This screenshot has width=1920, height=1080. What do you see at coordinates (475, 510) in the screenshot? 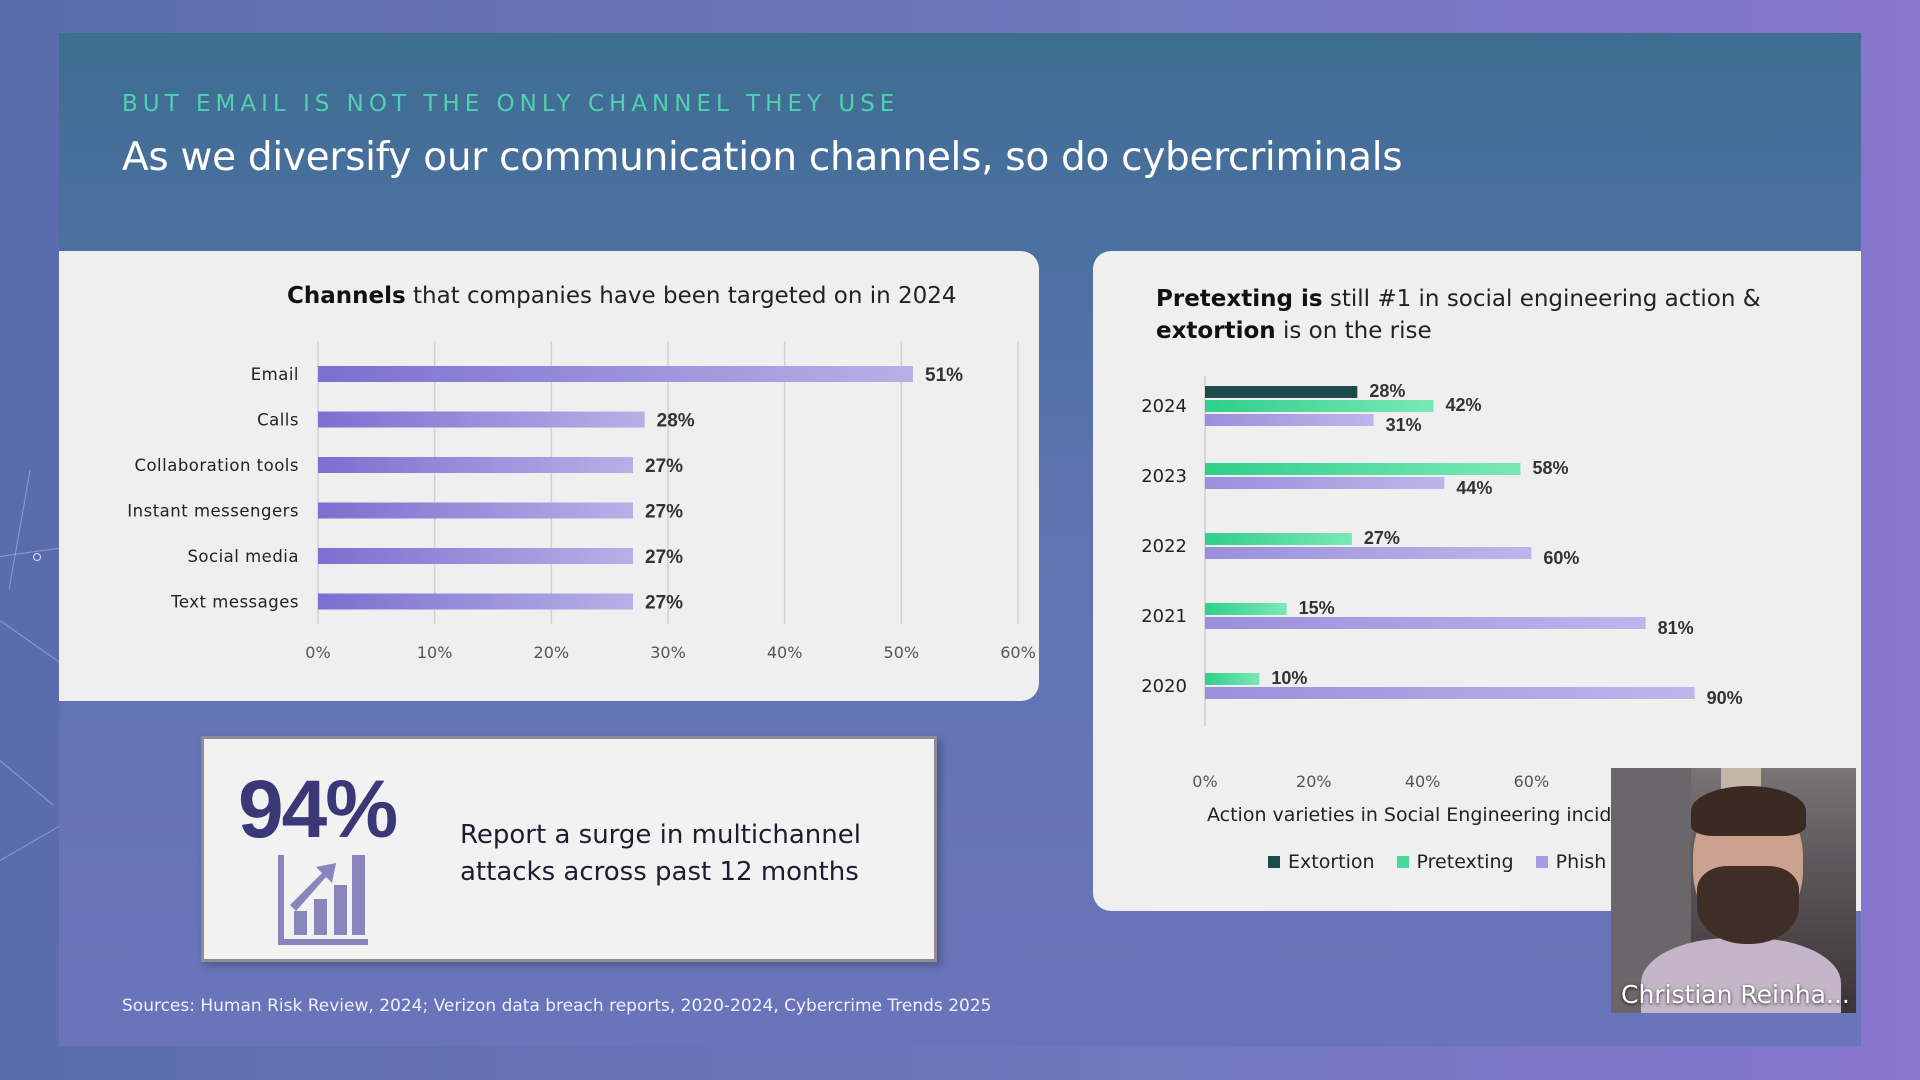
I see `bar-instant-messengers` at bounding box center [475, 510].